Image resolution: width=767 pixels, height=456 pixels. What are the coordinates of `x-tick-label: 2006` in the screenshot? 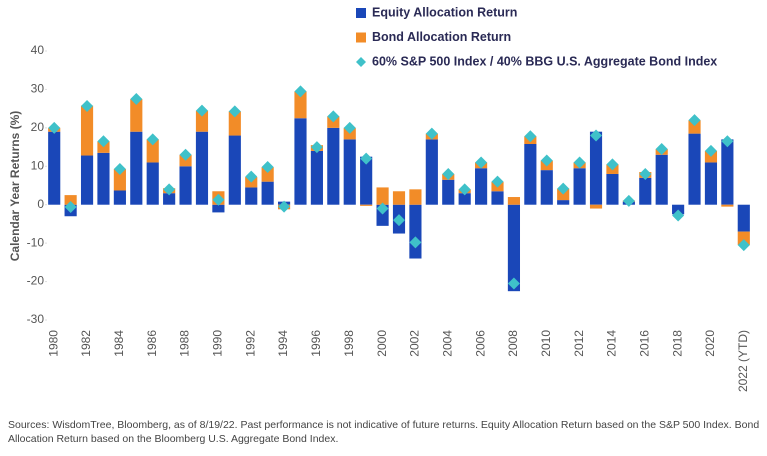 It's located at (480, 343).